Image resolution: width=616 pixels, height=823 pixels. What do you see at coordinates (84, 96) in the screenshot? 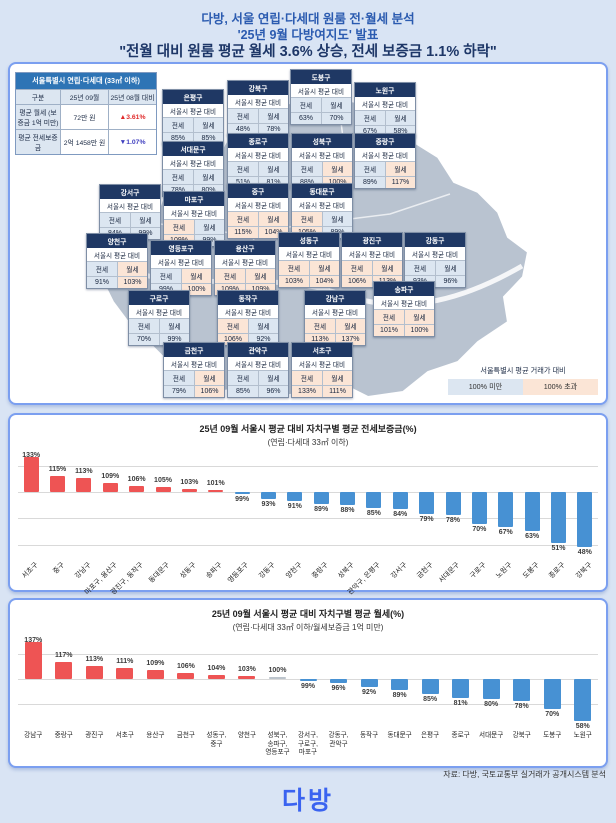
I see `summary-col-header: 25년 09월` at bounding box center [84, 96].